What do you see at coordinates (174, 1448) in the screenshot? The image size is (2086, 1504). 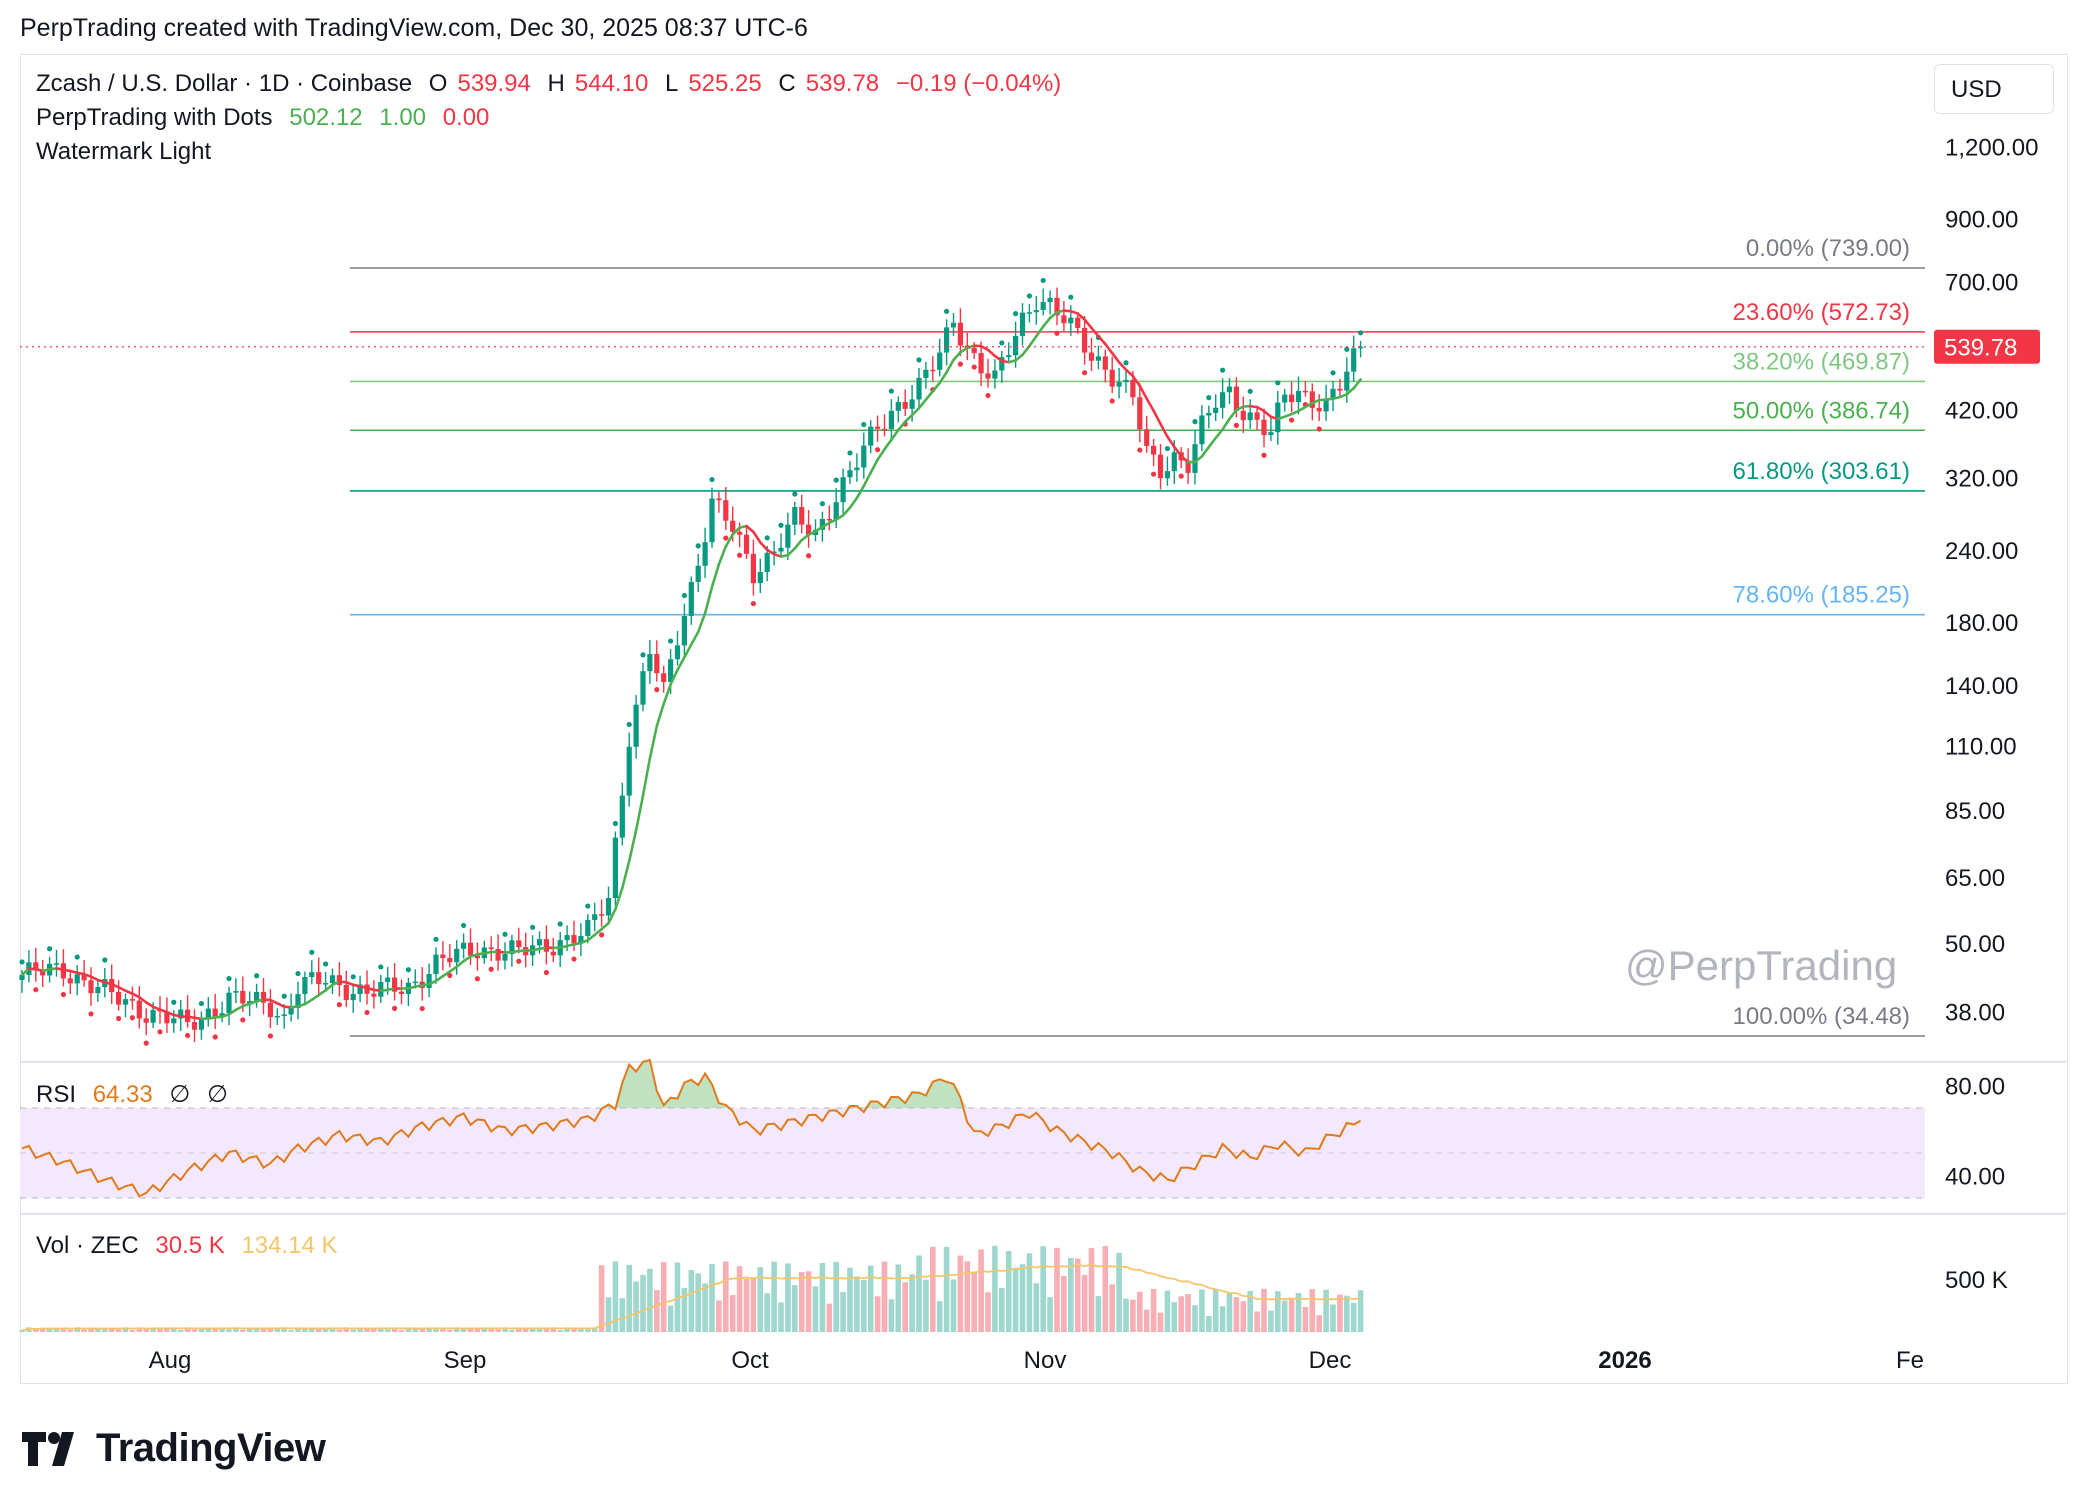 I see `tradingview-logo: TradingView` at bounding box center [174, 1448].